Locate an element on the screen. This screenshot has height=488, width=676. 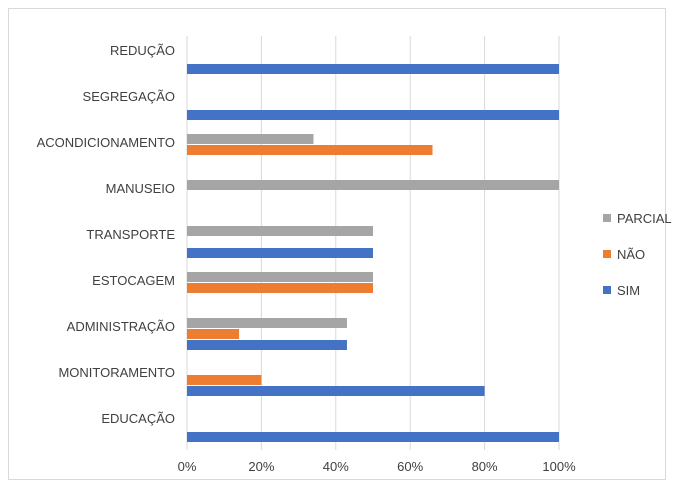
x-tick-label: 0% is located at coordinates (187, 466).